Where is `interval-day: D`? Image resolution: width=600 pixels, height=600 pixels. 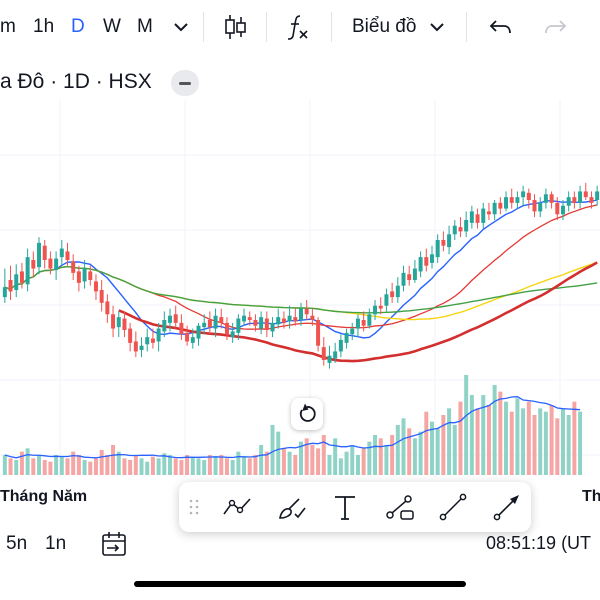 interval-day: D is located at coordinates (78, 26).